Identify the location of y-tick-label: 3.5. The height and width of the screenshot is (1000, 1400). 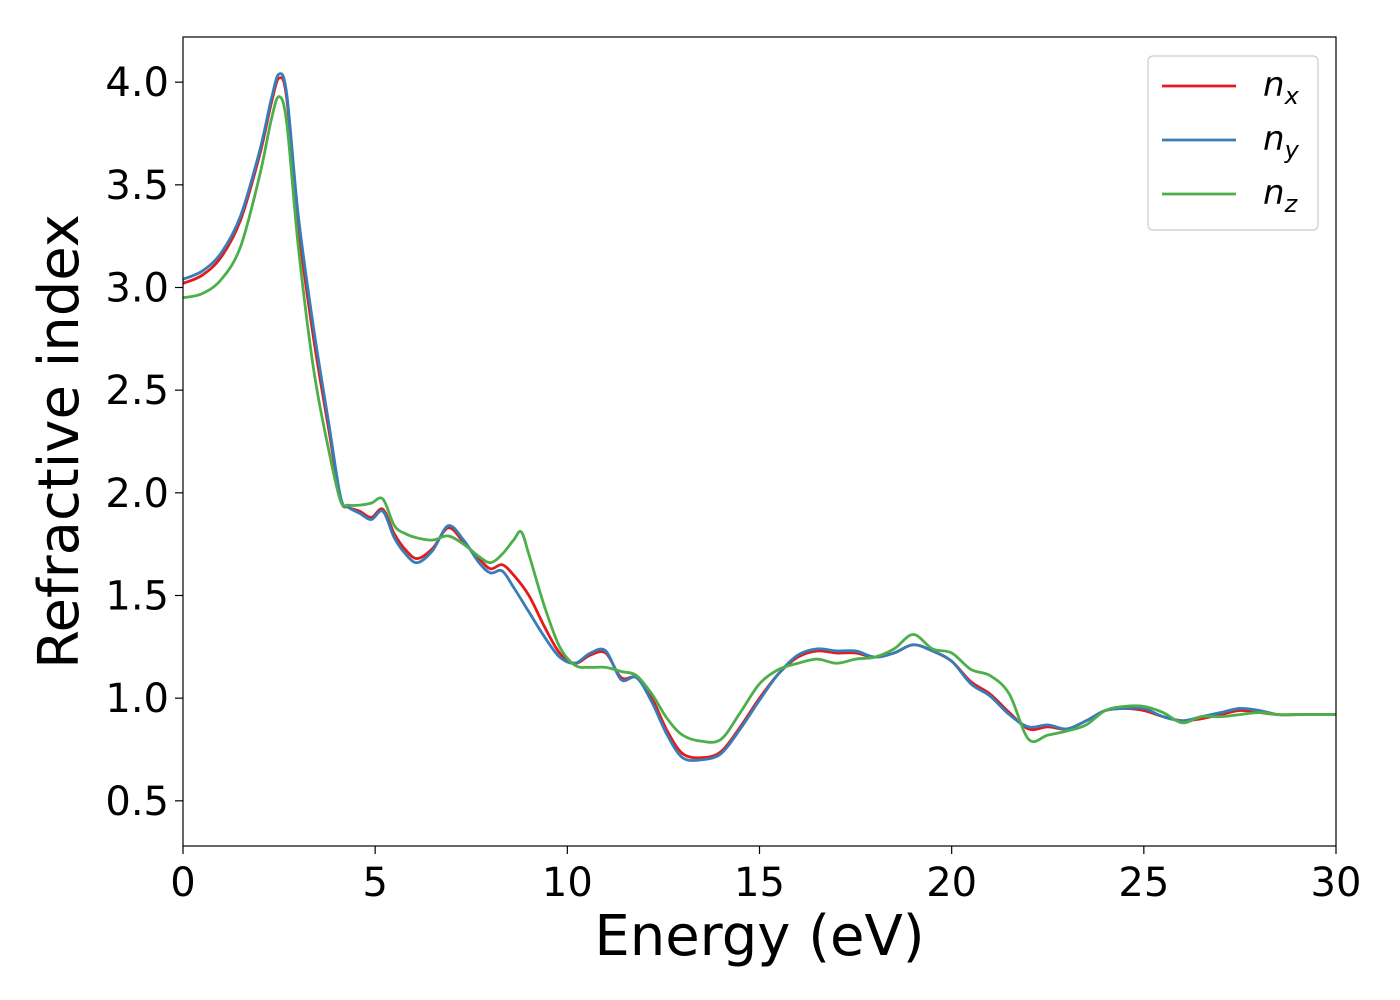
(137, 186).